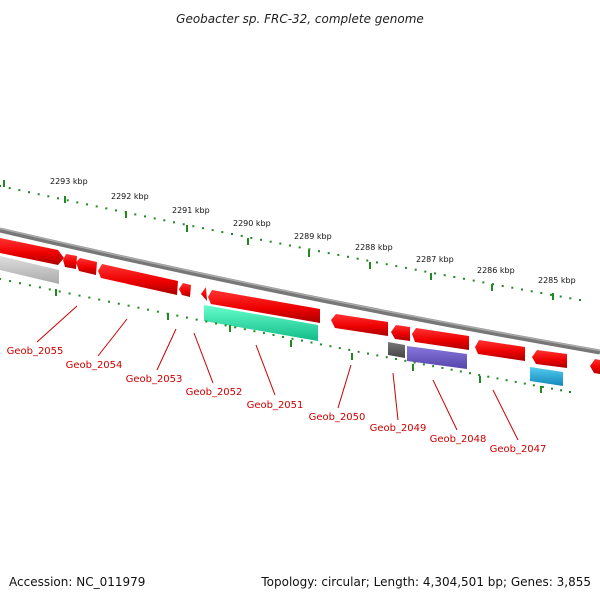  Describe the element at coordinates (300, 19) in the screenshot. I see `map-title: Geobacter sp. FRC-32, complete genome` at that location.